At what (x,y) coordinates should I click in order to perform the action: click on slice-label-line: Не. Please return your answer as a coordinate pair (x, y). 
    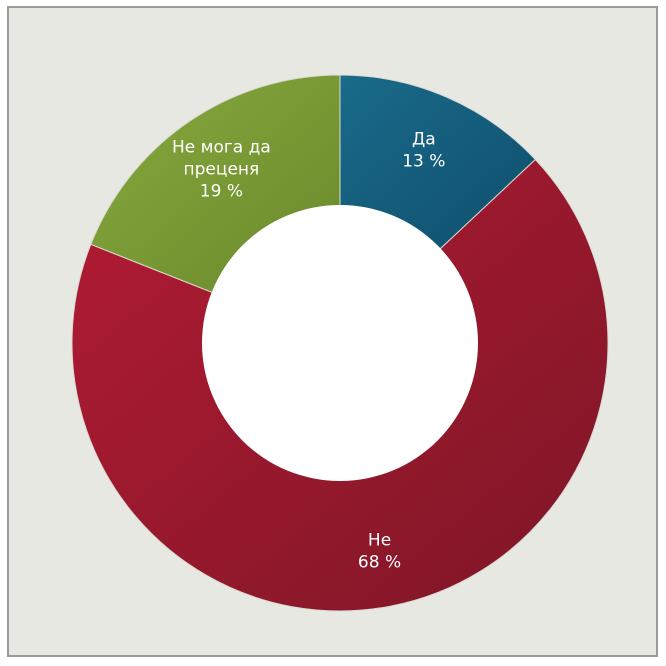
    Looking at the image, I should click on (379, 540).